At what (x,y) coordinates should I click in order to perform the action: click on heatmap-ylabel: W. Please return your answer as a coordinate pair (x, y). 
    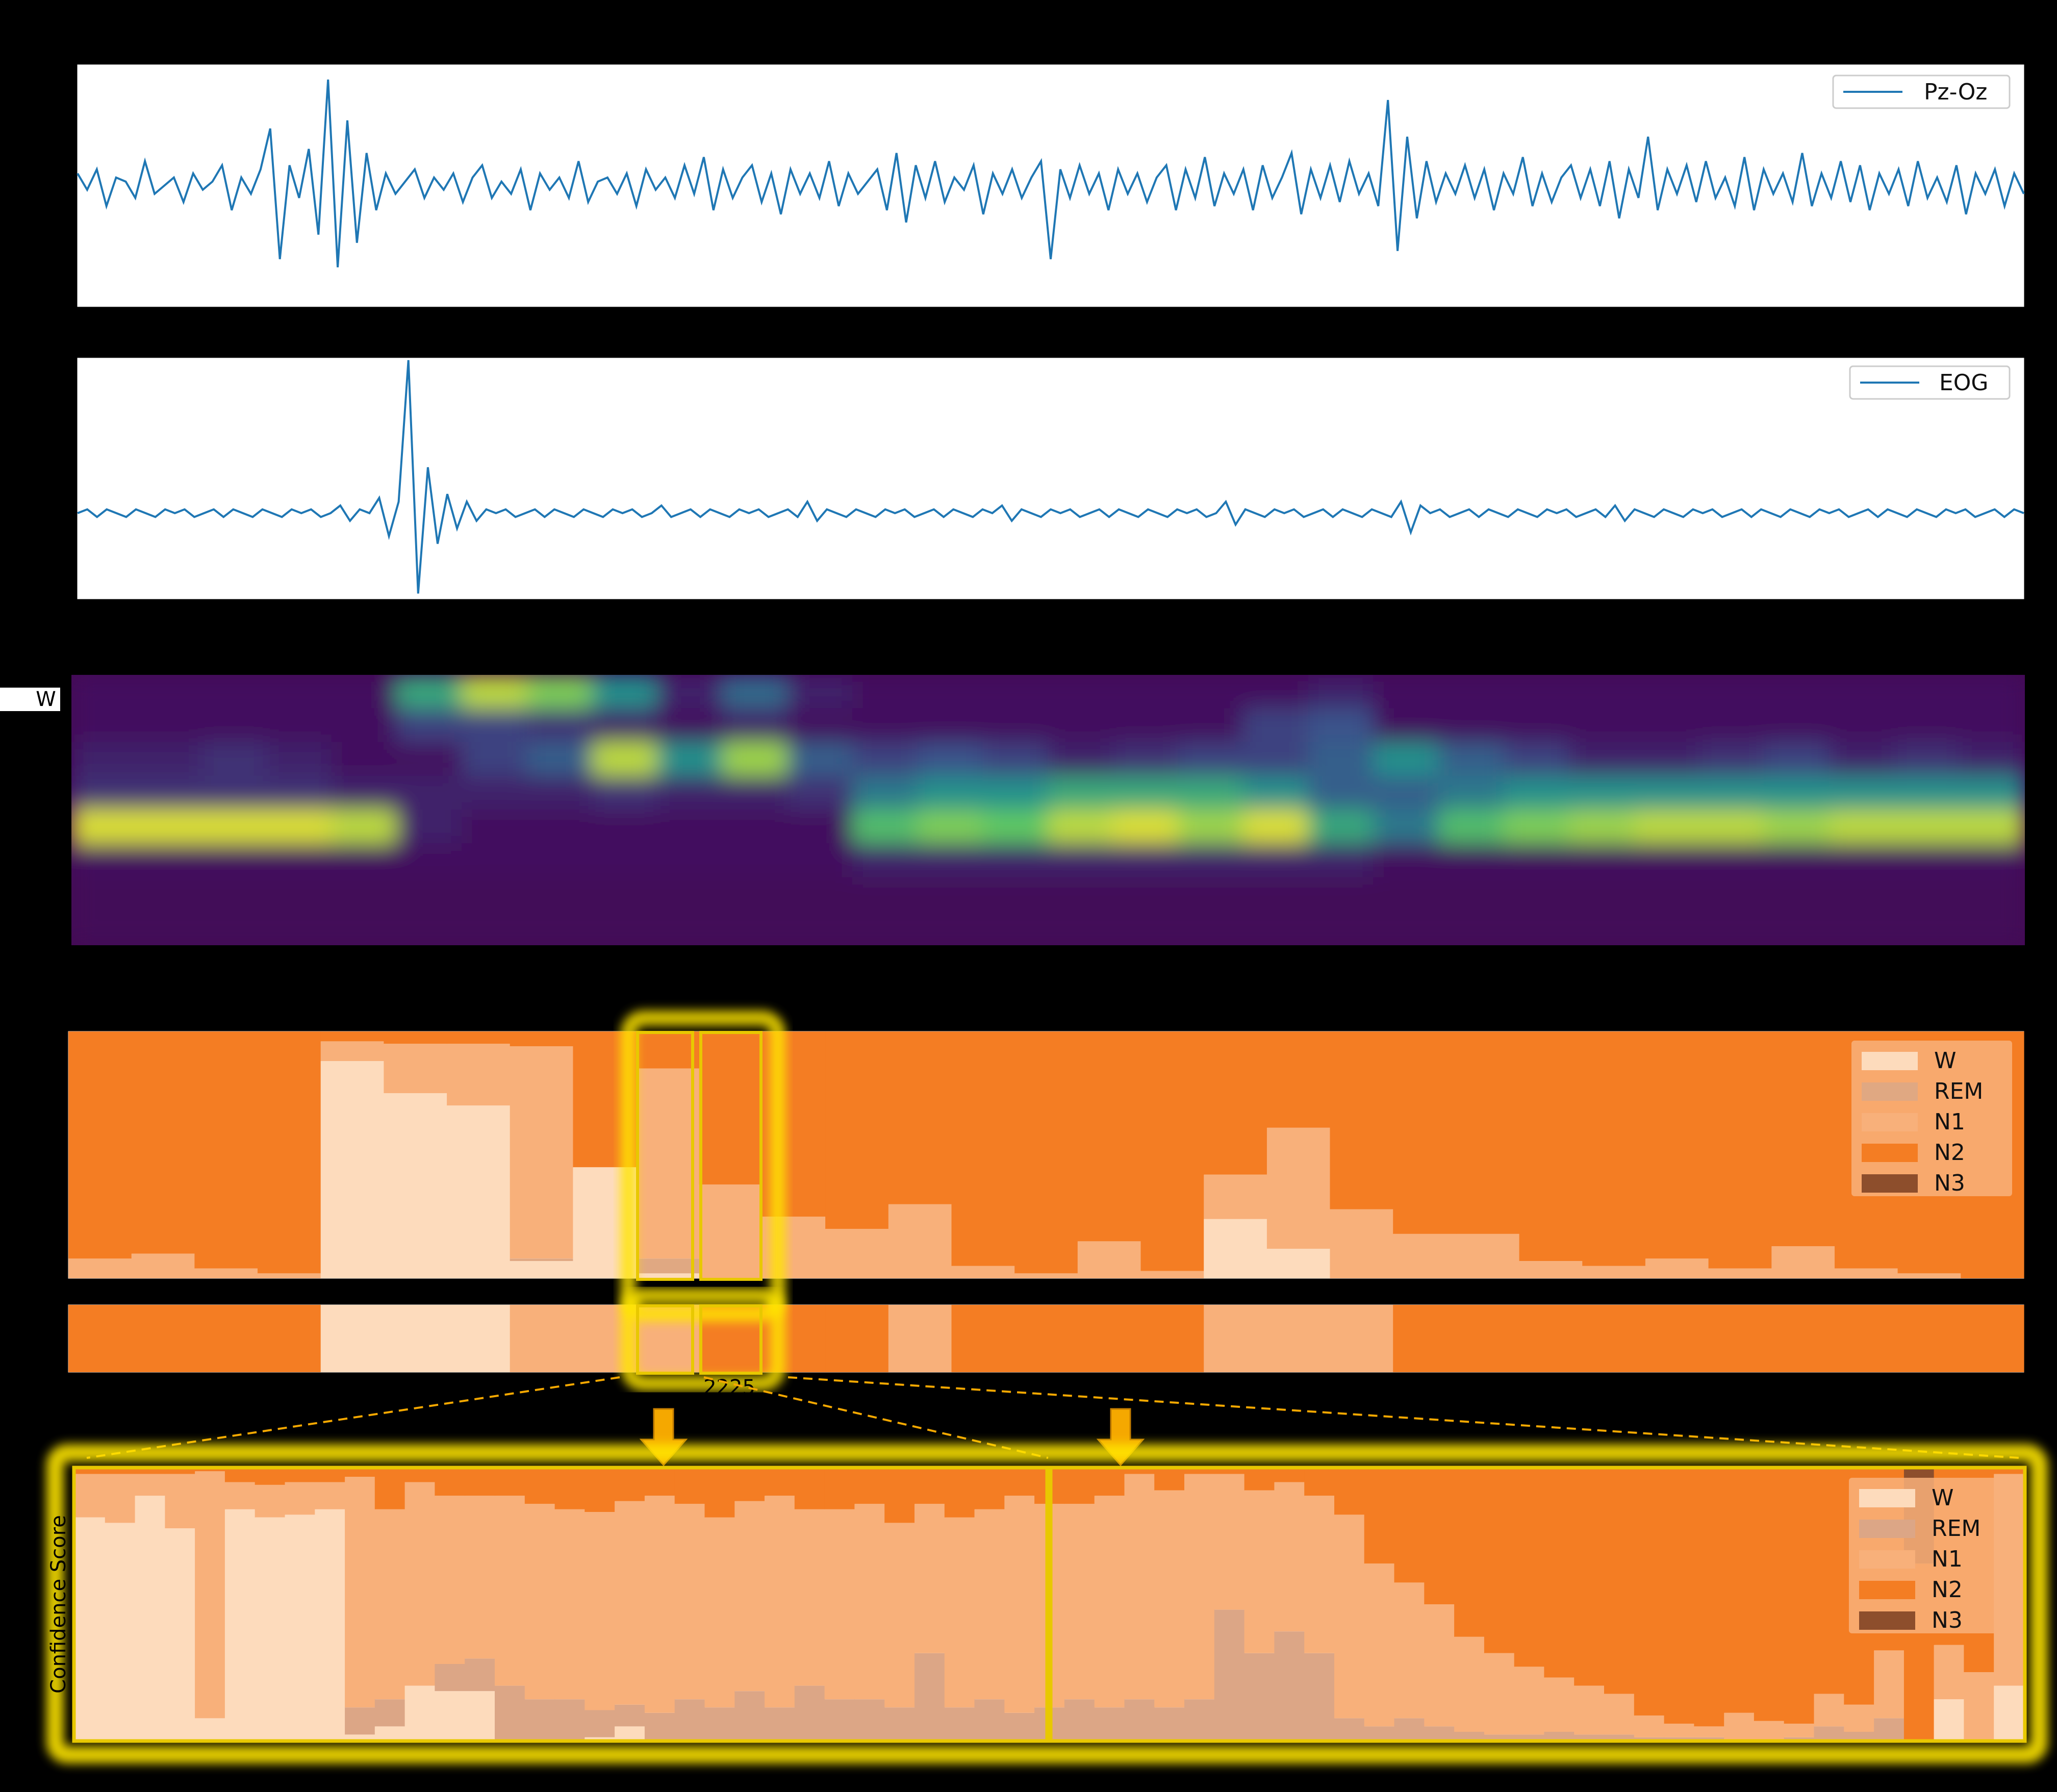
    Looking at the image, I should click on (46, 699).